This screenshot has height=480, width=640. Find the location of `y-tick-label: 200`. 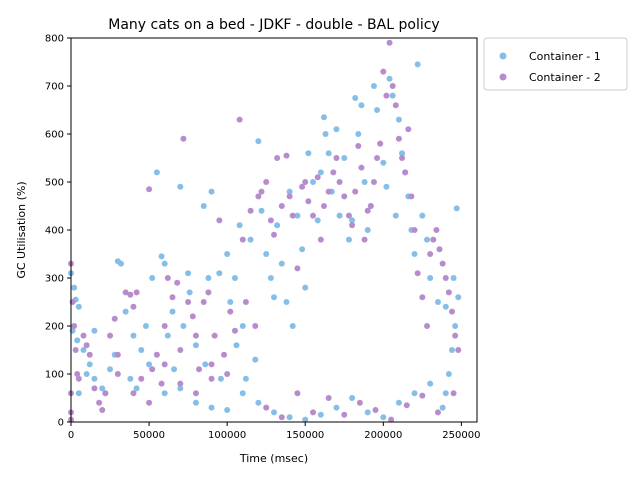

y-tick-label: 200 is located at coordinates (54, 327).